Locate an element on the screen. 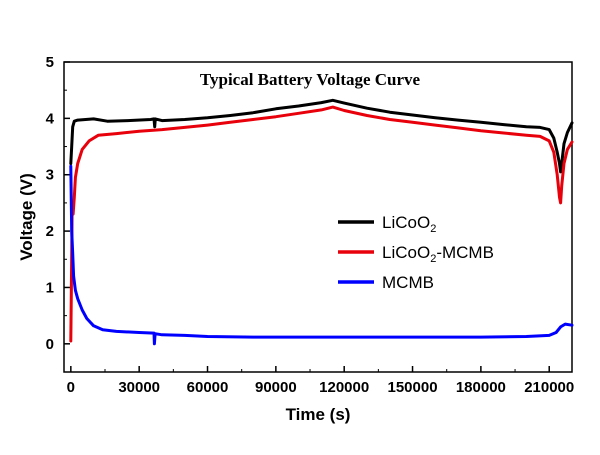  y-tick-label: 4 is located at coordinates (50, 118).